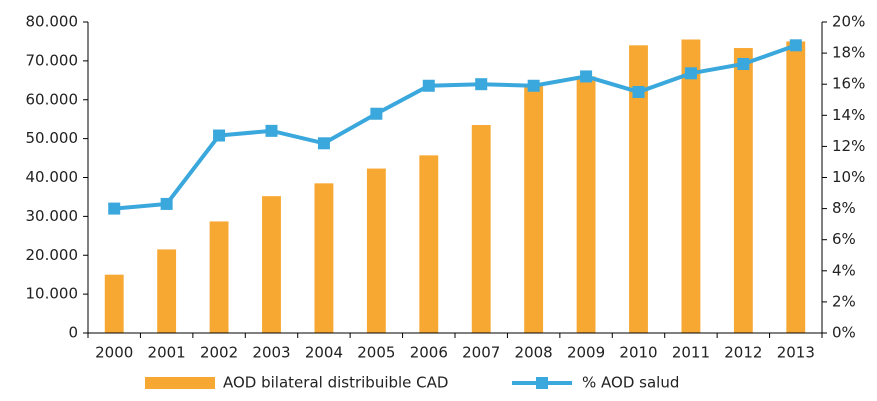 The height and width of the screenshot is (401, 877). I want to click on y-tick-label: 10.000, so click(52, 294).